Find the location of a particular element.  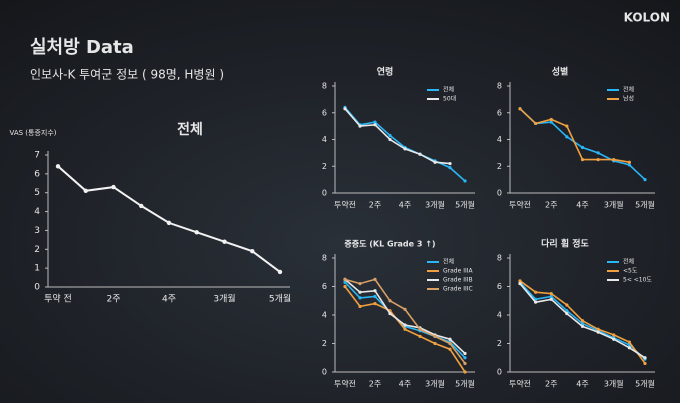

legend-label: 남성 is located at coordinates (628, 99).